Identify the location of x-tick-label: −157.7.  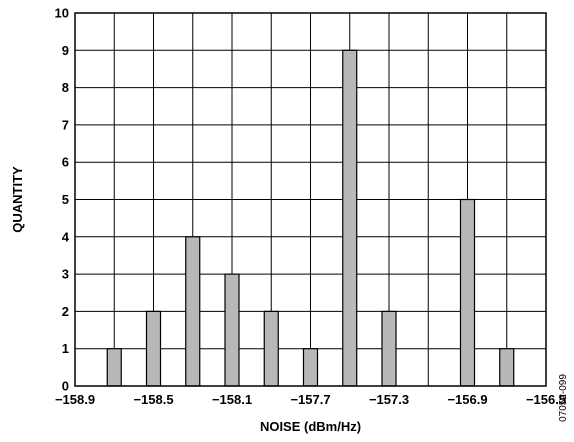
(310, 399).